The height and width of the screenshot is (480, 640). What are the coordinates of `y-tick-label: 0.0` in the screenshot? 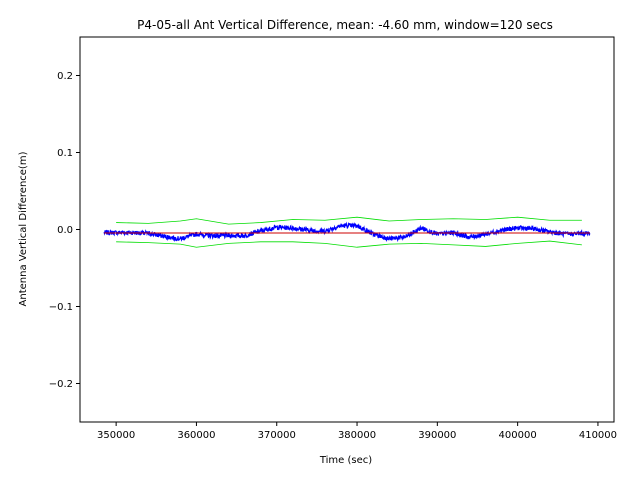 It's located at (65, 230).